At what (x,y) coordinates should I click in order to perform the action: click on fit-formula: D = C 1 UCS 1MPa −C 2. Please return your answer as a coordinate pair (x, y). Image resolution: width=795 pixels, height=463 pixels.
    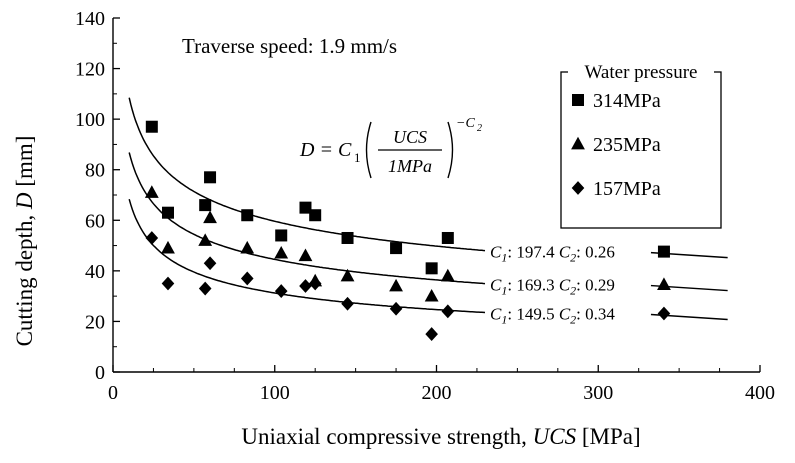
    Looking at the image, I should click on (390, 147).